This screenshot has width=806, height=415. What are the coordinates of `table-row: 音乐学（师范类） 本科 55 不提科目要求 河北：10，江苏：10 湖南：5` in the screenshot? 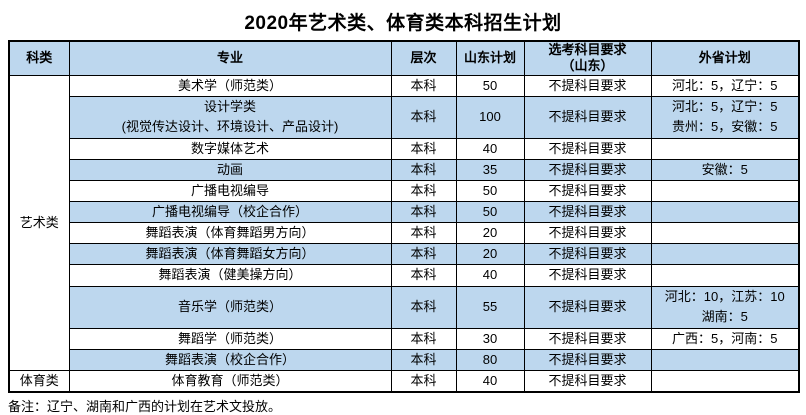 It's located at (404, 307).